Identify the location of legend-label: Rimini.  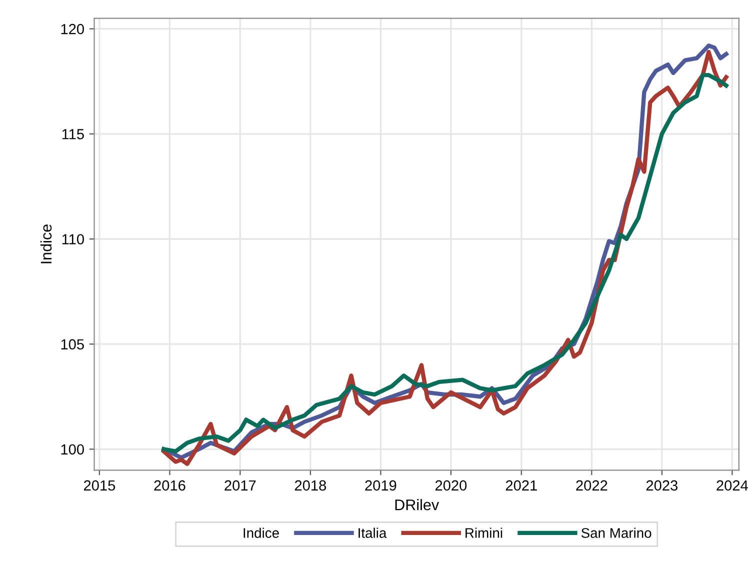
(484, 533).